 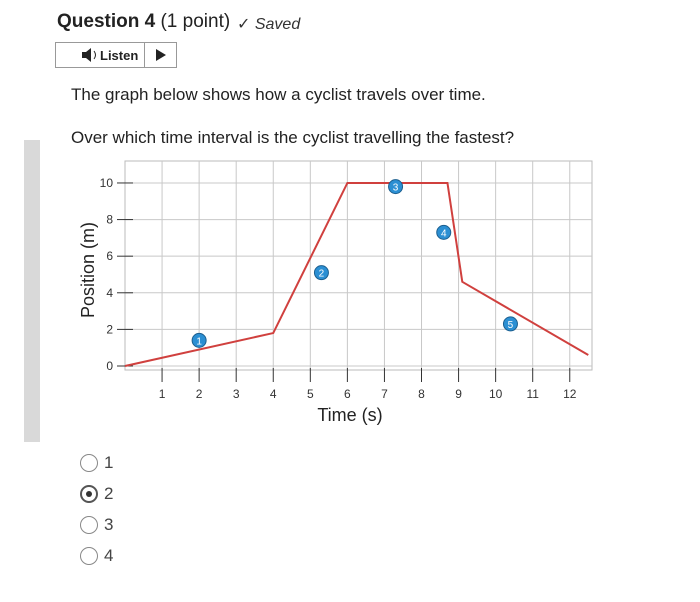 What do you see at coordinates (384, 394) in the screenshot?
I see `x-tick-label: 7` at bounding box center [384, 394].